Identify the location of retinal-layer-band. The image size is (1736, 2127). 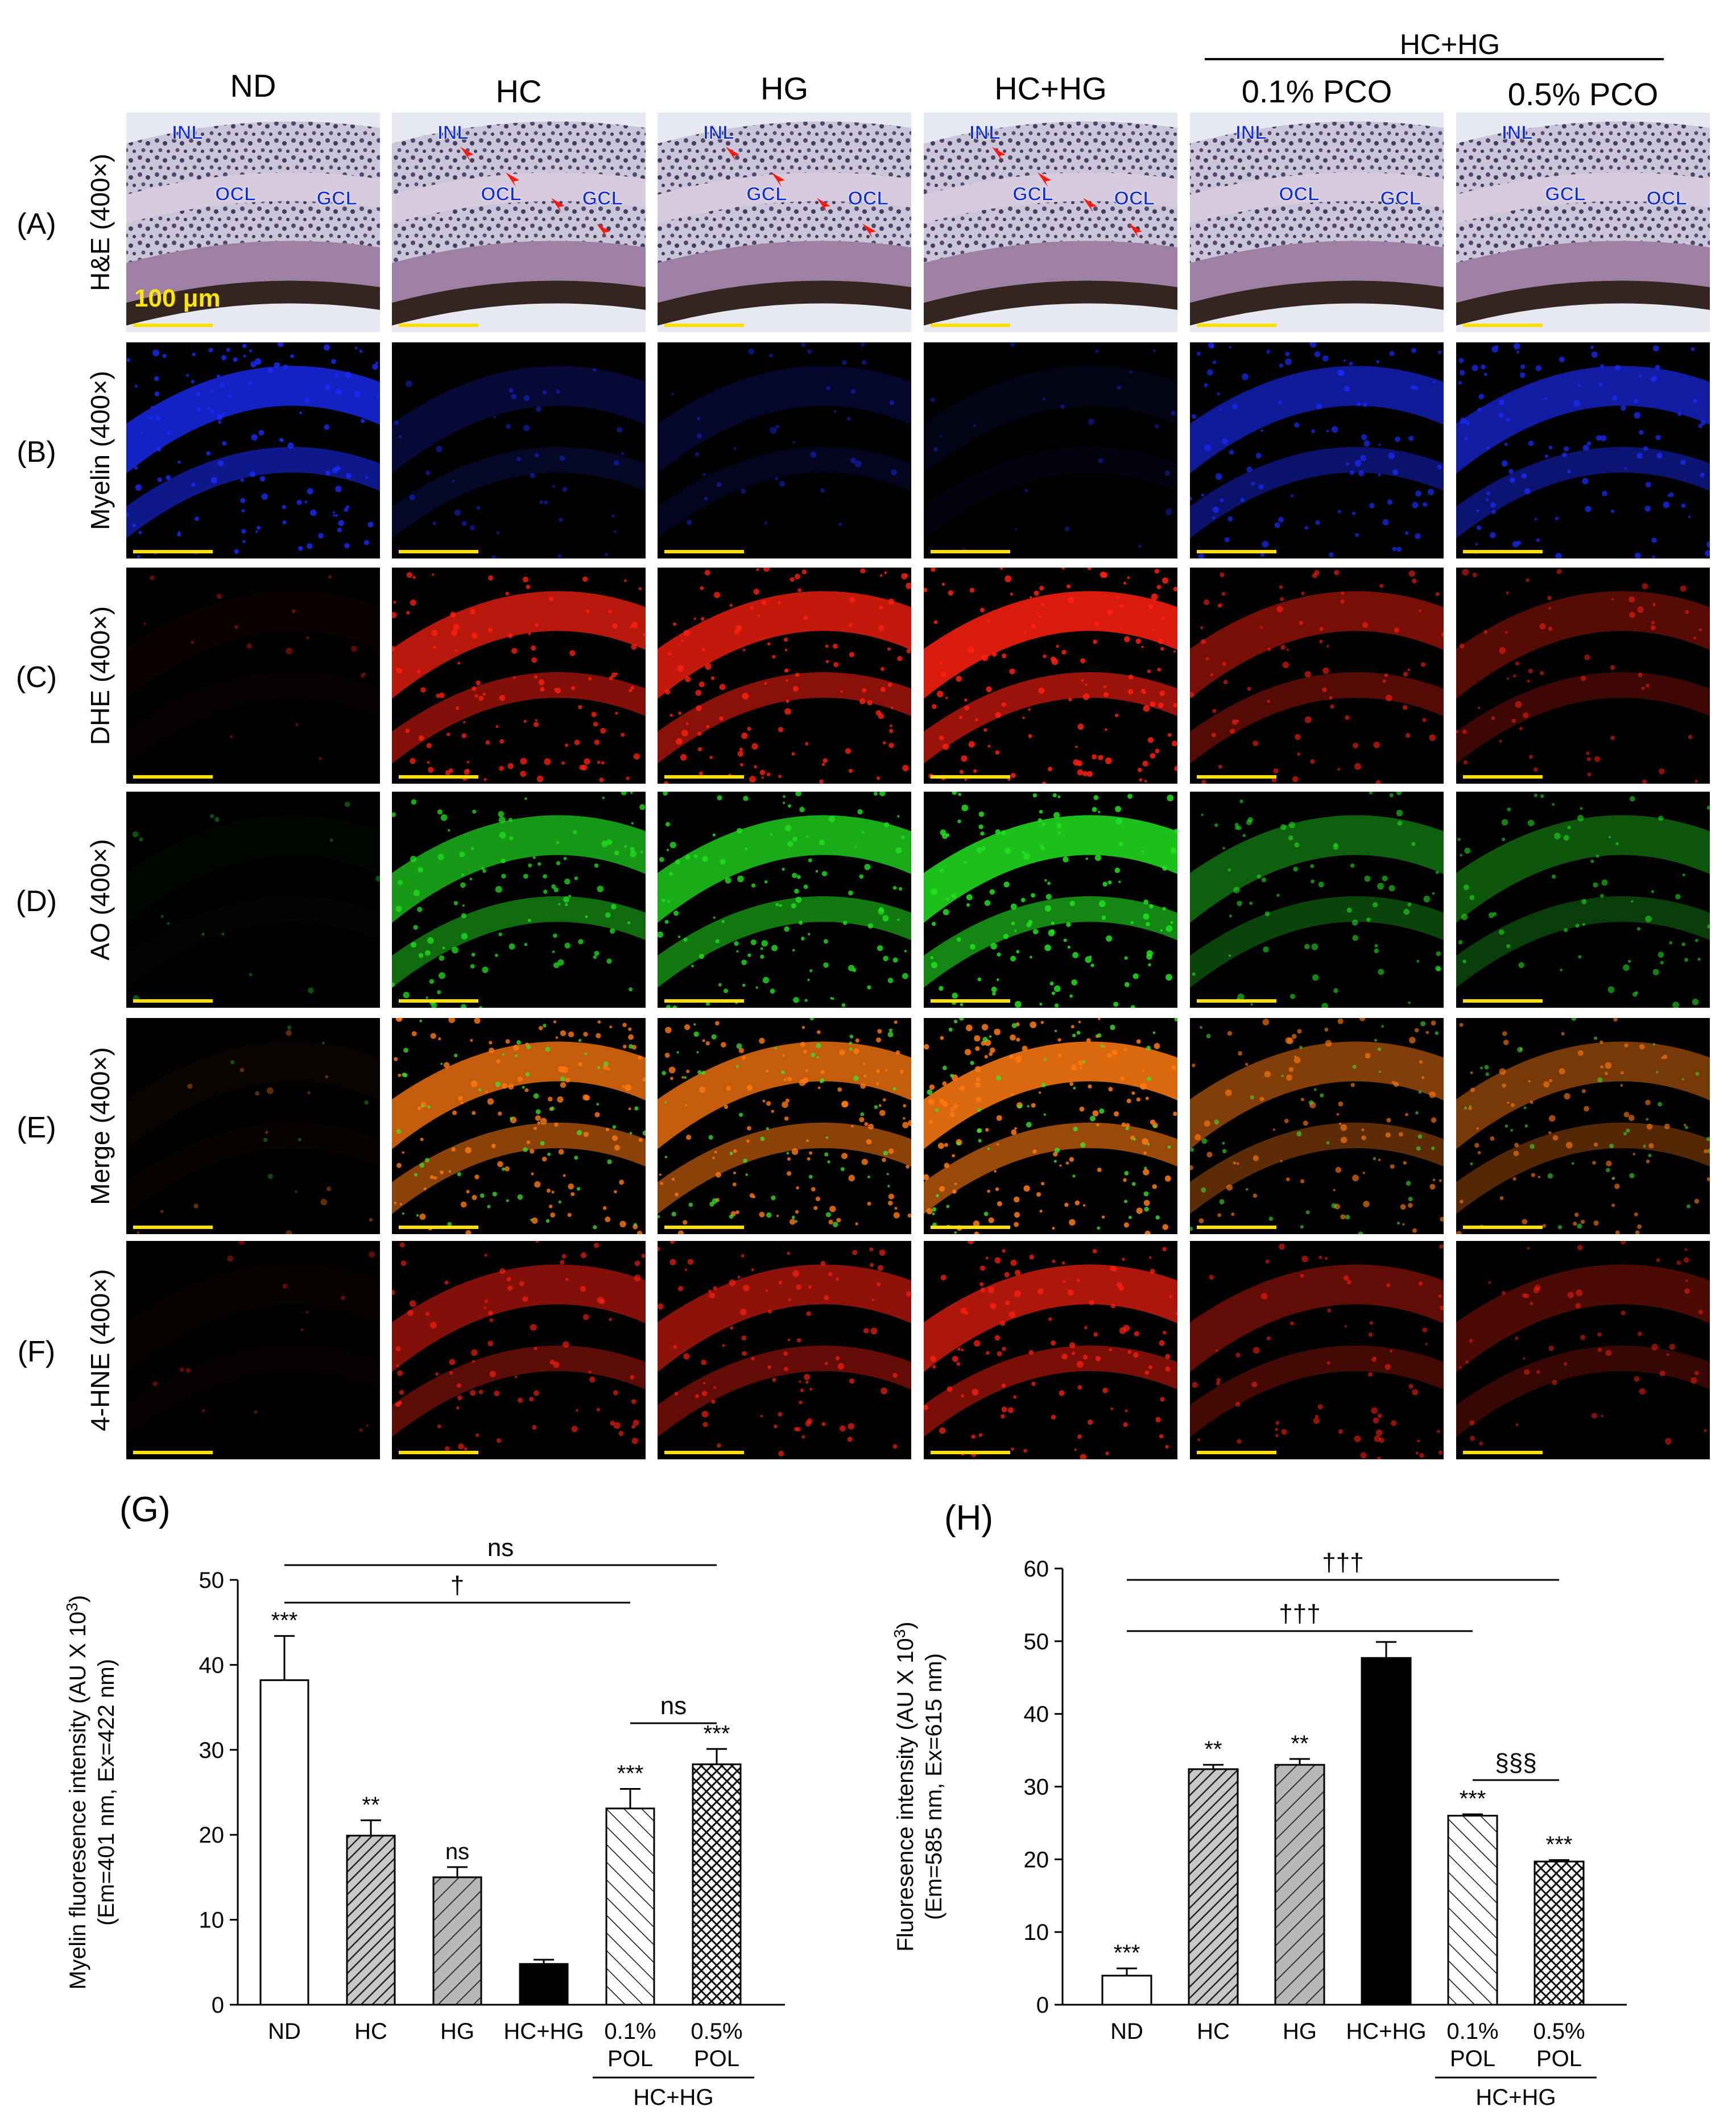
(1317, 198).